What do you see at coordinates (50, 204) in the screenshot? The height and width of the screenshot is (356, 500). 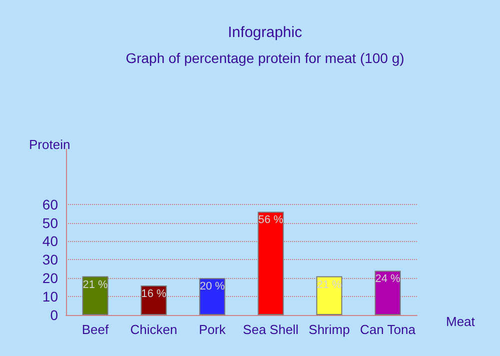 I see `y-tick-label: 60` at bounding box center [50, 204].